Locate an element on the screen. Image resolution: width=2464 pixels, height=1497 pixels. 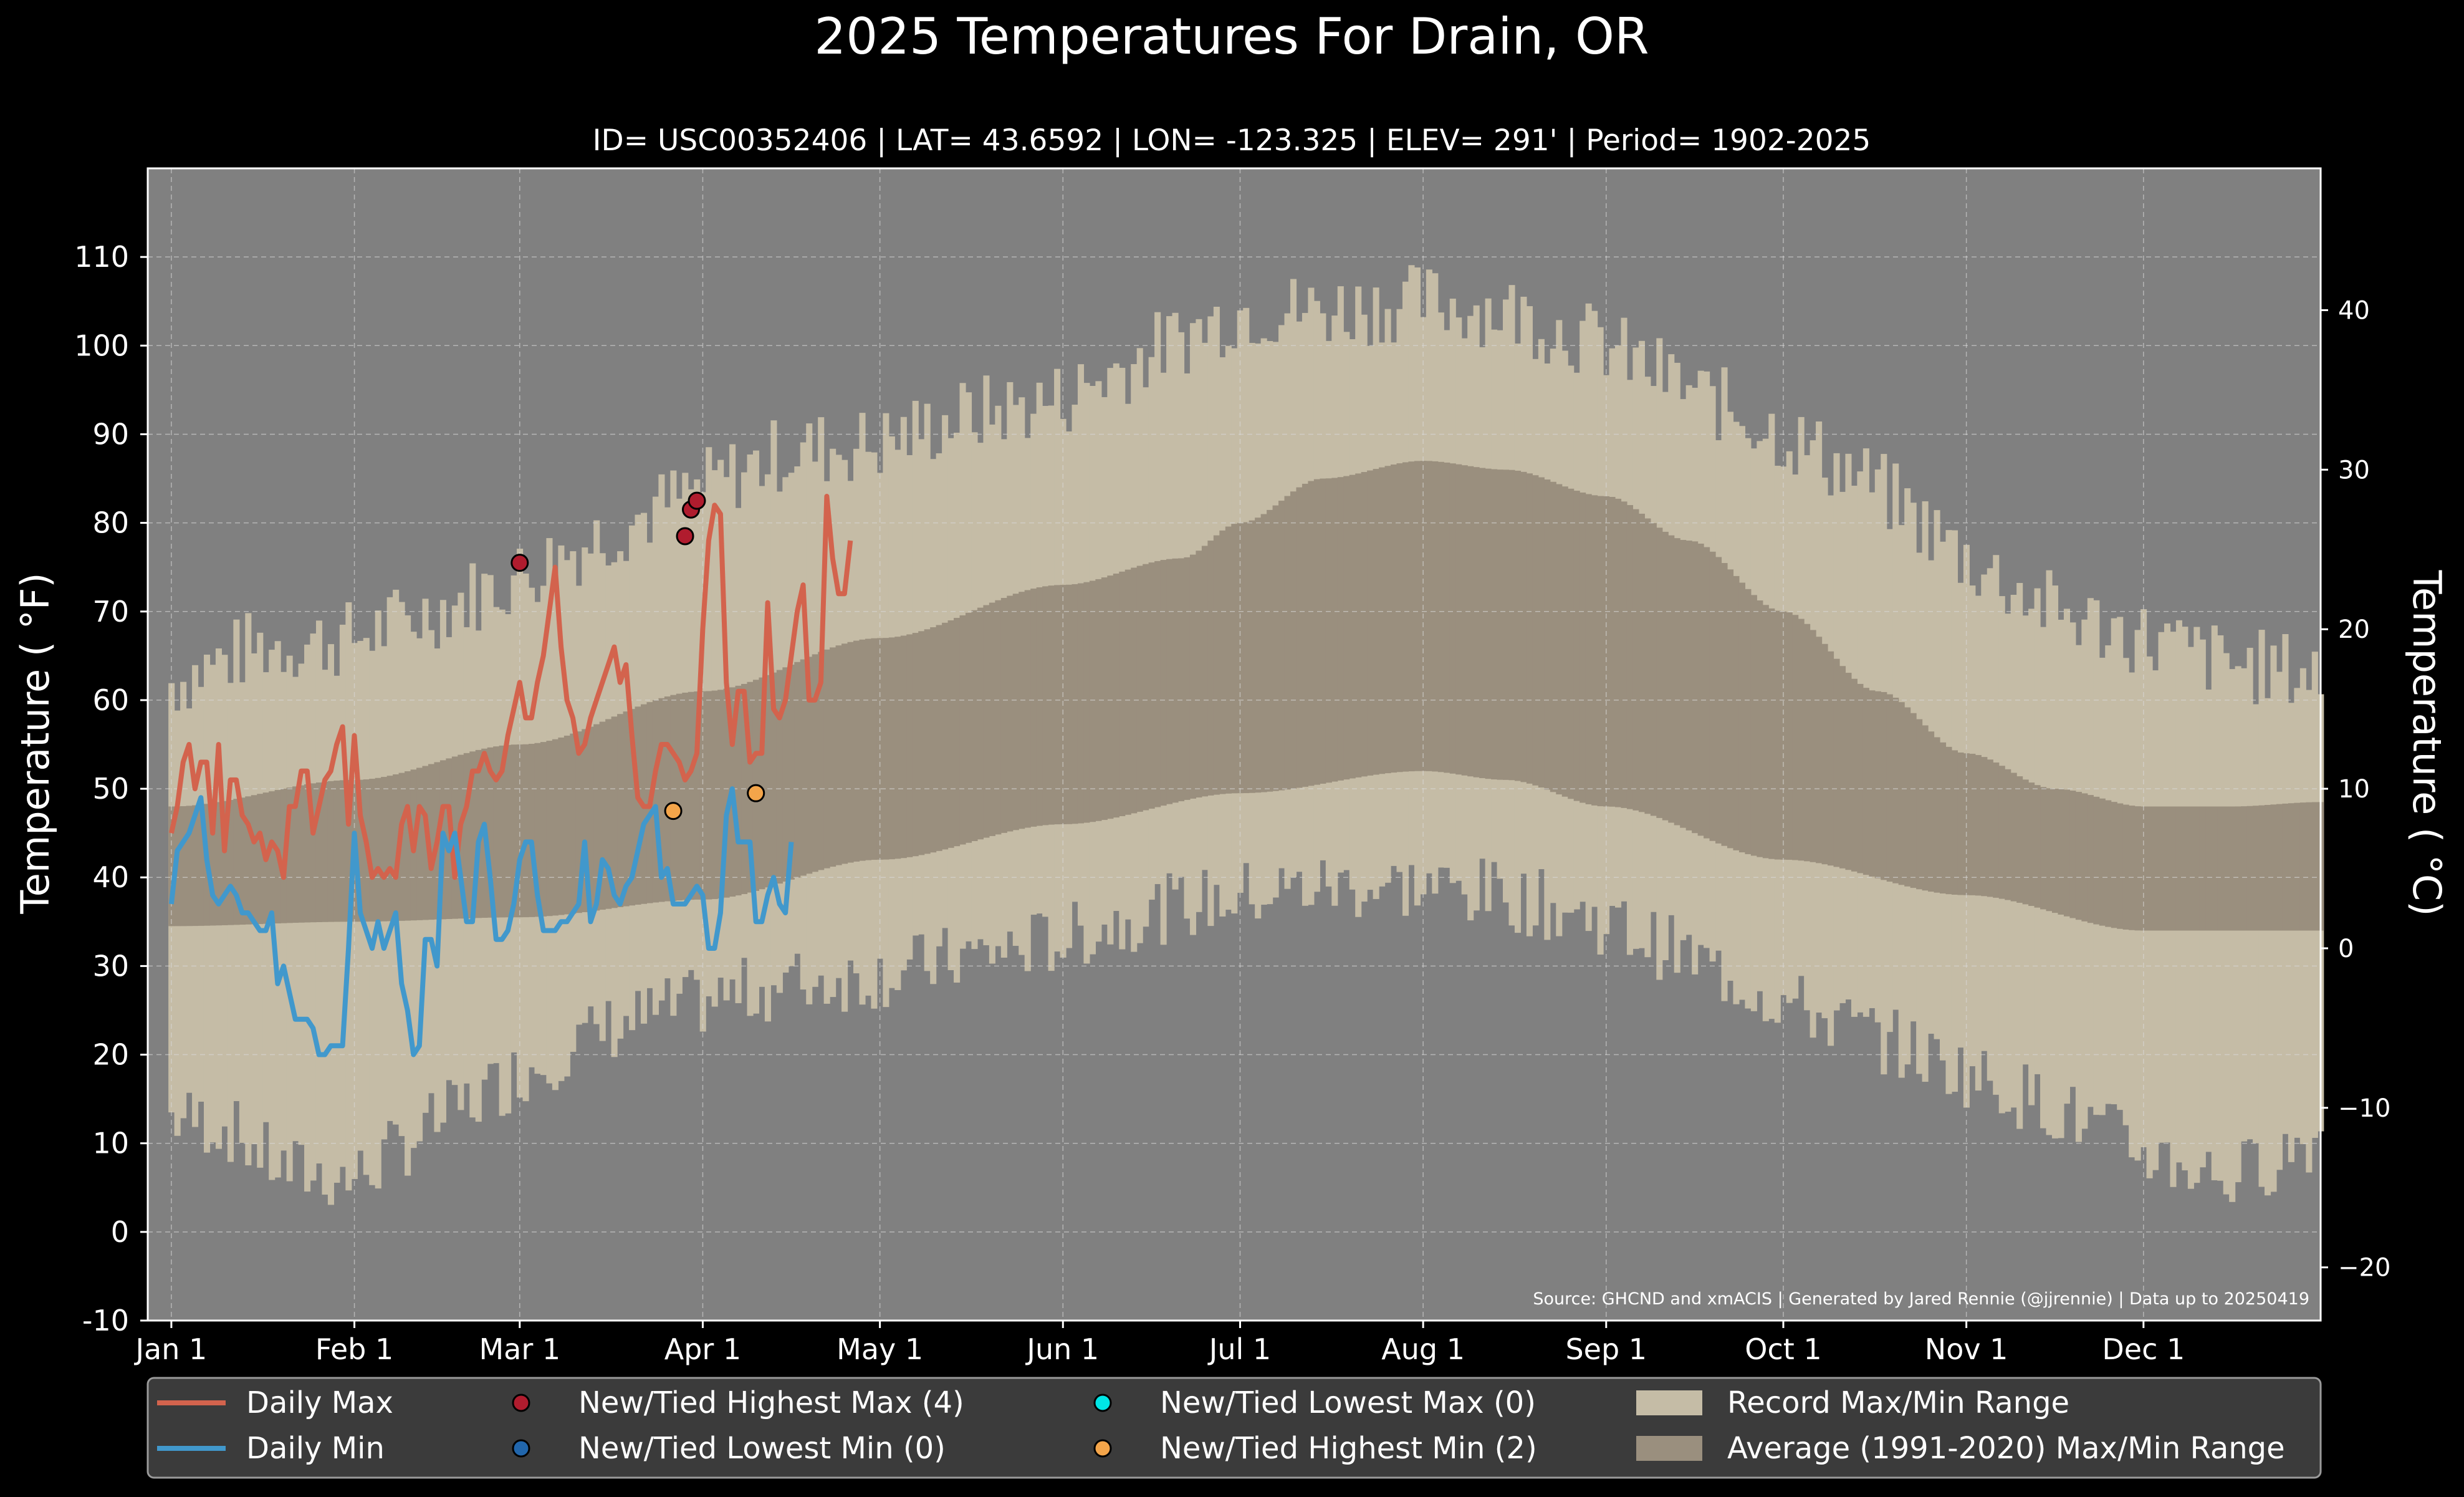
y-tick-label-left: 50 is located at coordinates (110, 789).